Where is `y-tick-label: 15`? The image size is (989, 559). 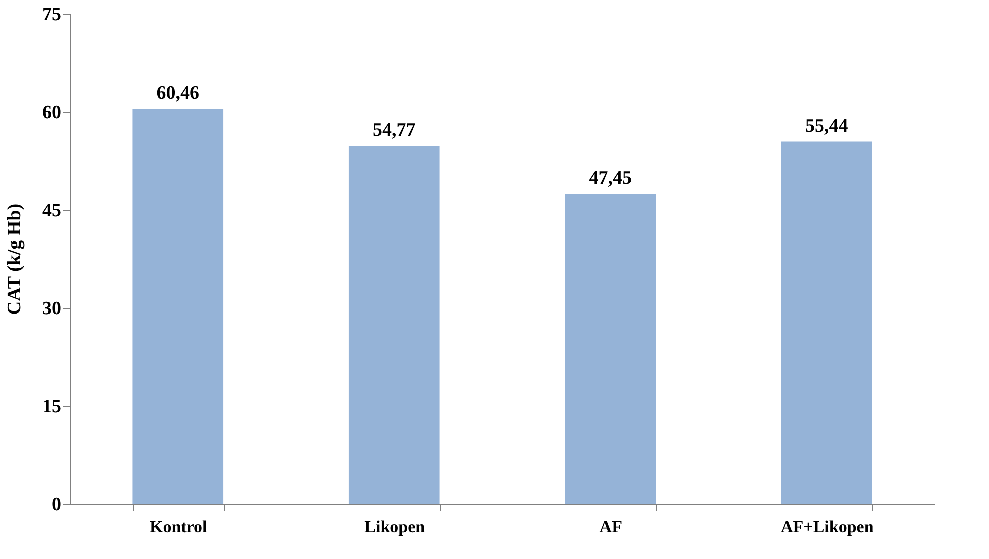 y-tick-label: 15 is located at coordinates (52, 407).